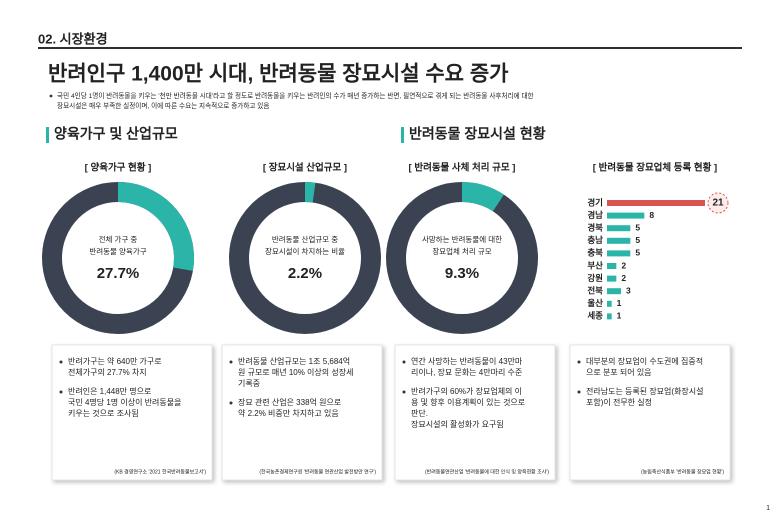 This screenshot has height=520, width=780. I want to click on bullet-text: 기록중, so click(249, 383).